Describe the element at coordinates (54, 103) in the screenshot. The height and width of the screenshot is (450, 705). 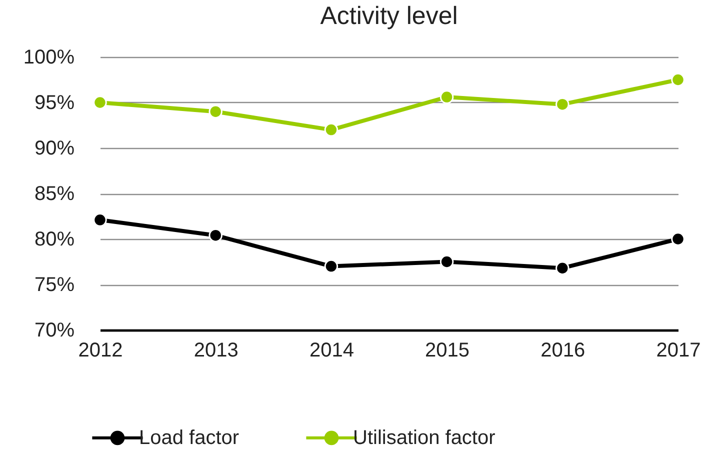
I see `y-tick-label: 95%` at that location.